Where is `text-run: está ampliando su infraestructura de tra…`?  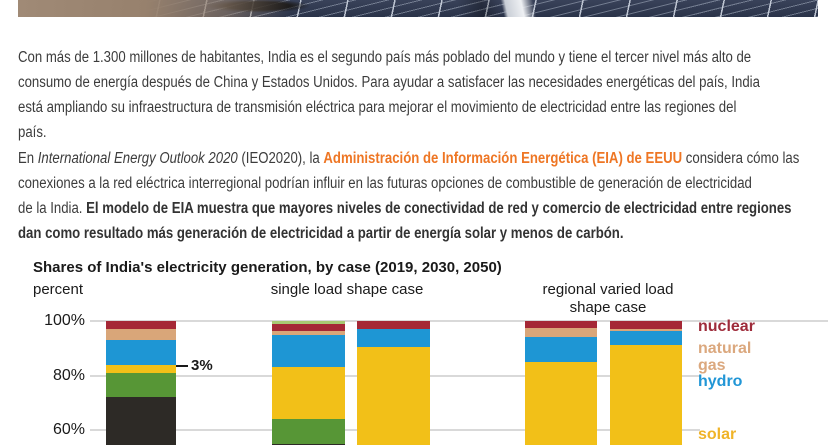 text-run: está ampliando su infraestructura de tra… is located at coordinates (377, 107).